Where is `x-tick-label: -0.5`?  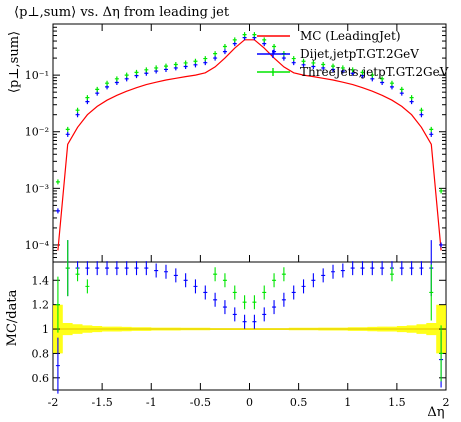
x-tick-label: -0.5 is located at coordinates (200, 402).